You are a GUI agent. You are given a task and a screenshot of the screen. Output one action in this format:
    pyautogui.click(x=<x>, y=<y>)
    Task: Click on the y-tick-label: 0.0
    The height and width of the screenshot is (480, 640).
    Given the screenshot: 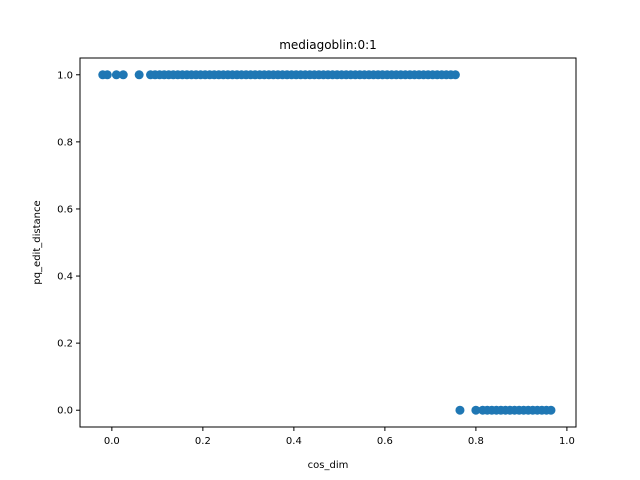 What is the action you would take?
    pyautogui.click(x=65, y=411)
    